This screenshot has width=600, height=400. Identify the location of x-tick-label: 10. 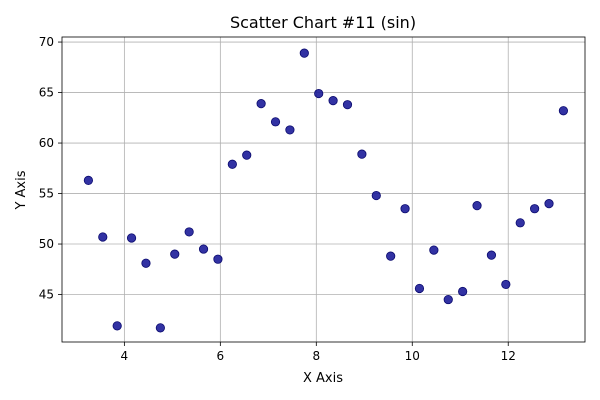
(412, 356).